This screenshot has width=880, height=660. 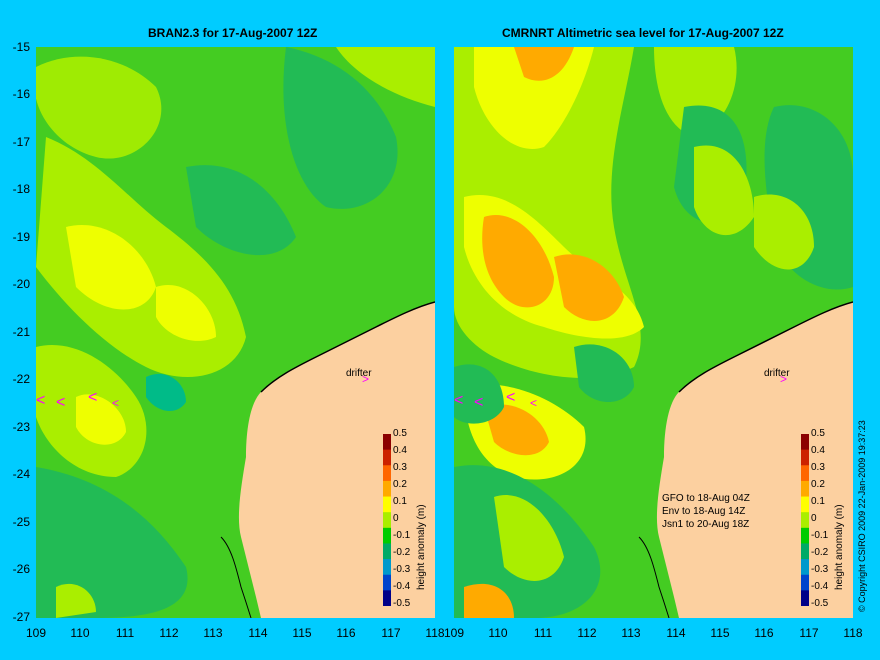 I want to click on y-tick: -25, so click(x=21, y=522).